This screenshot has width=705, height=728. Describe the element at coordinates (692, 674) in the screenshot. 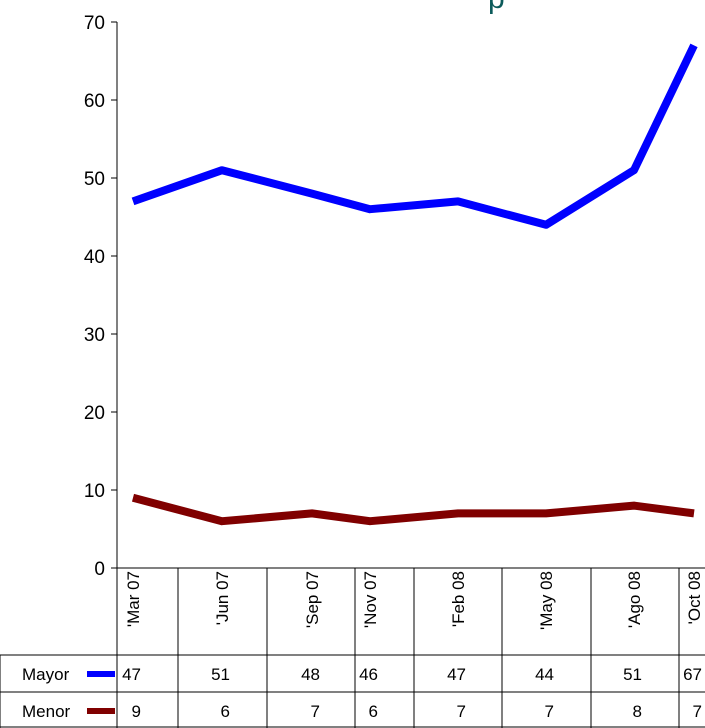

I see `table-cell-value: 67` at that location.